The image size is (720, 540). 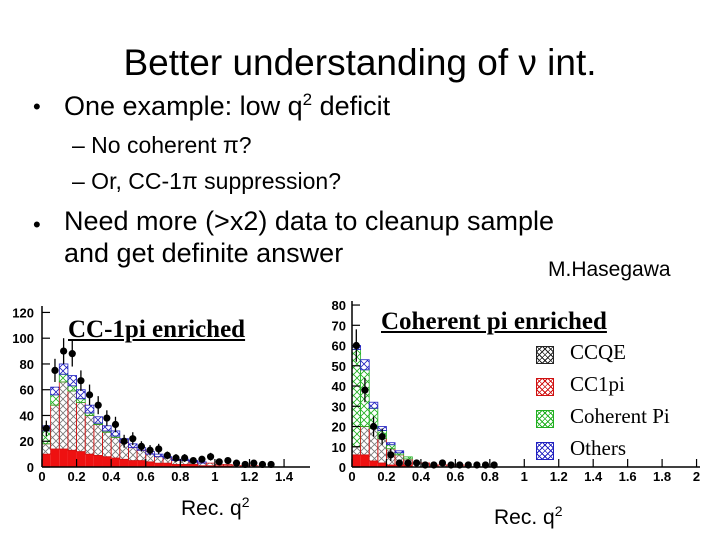 I want to click on y-tick-label: 30, so click(x=339, y=406).